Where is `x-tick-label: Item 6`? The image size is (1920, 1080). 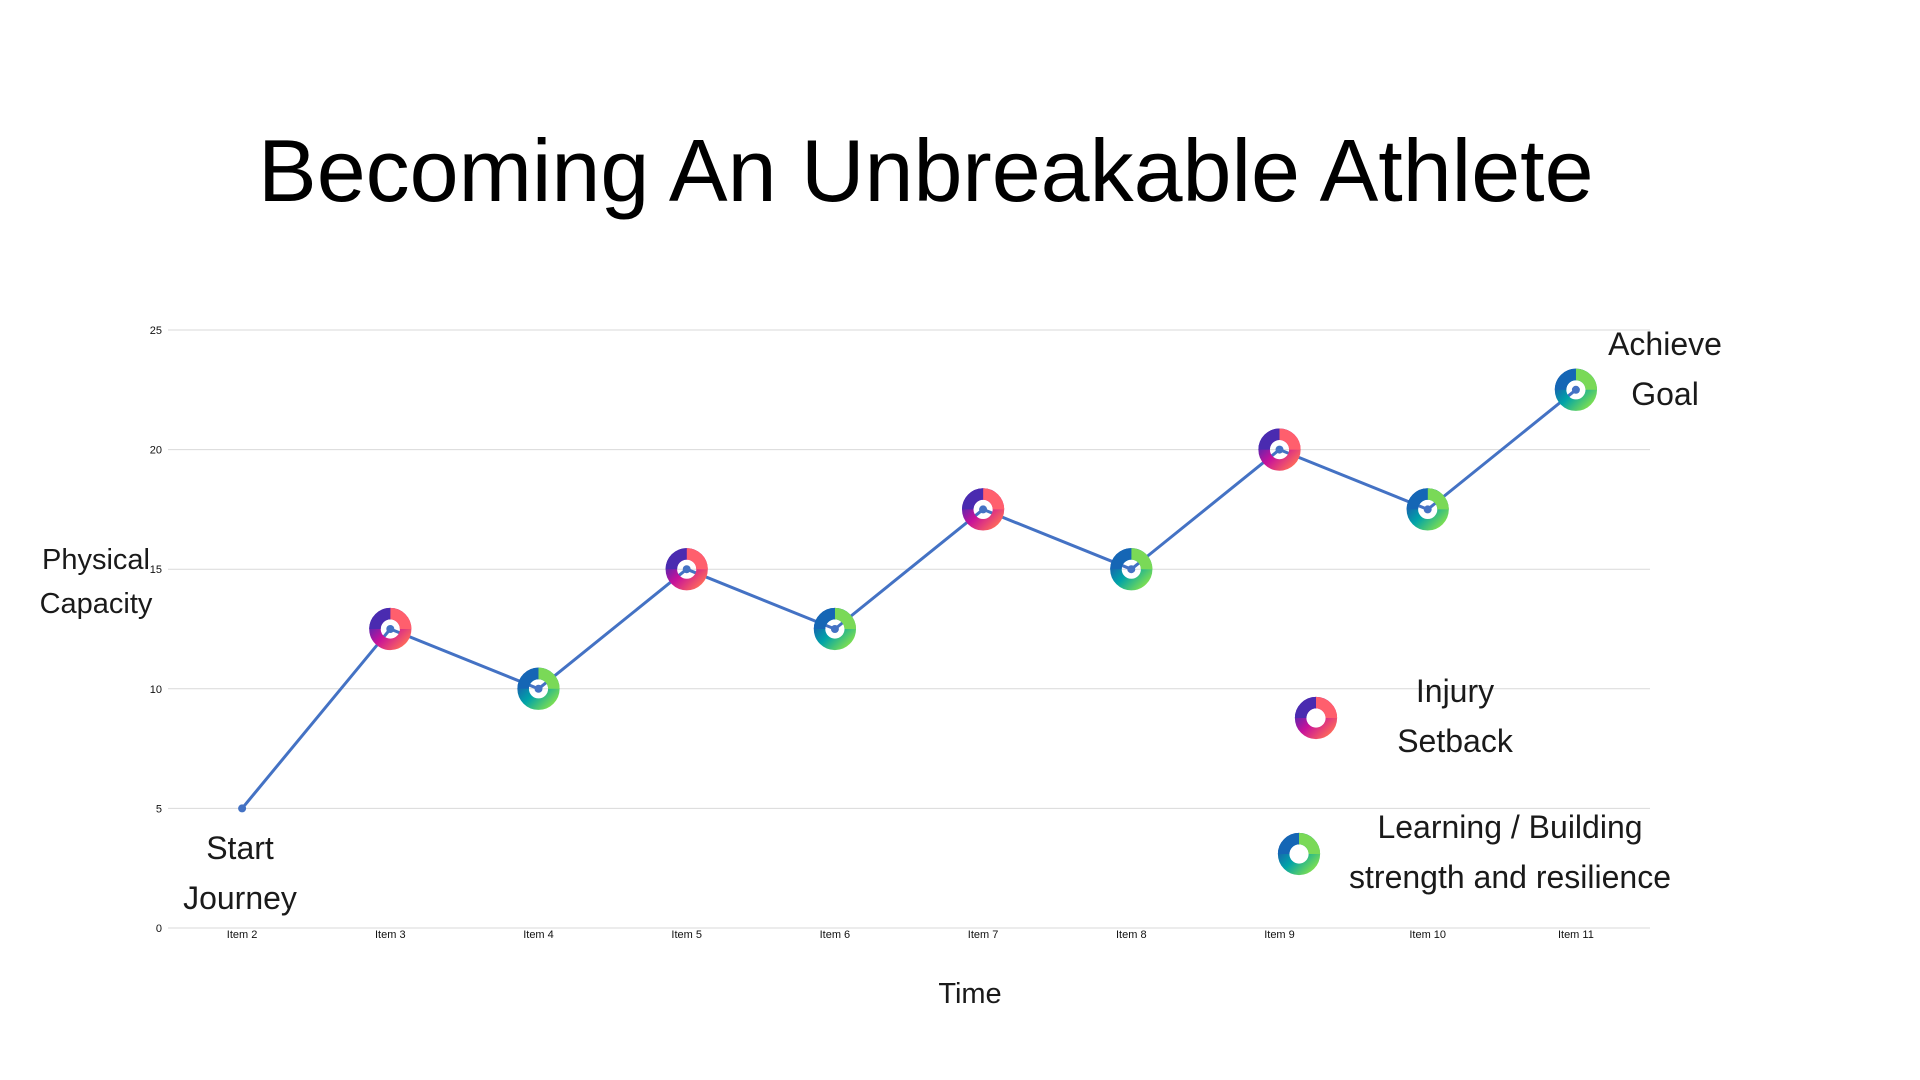
x-tick-label: Item 6 is located at coordinates (835, 935).